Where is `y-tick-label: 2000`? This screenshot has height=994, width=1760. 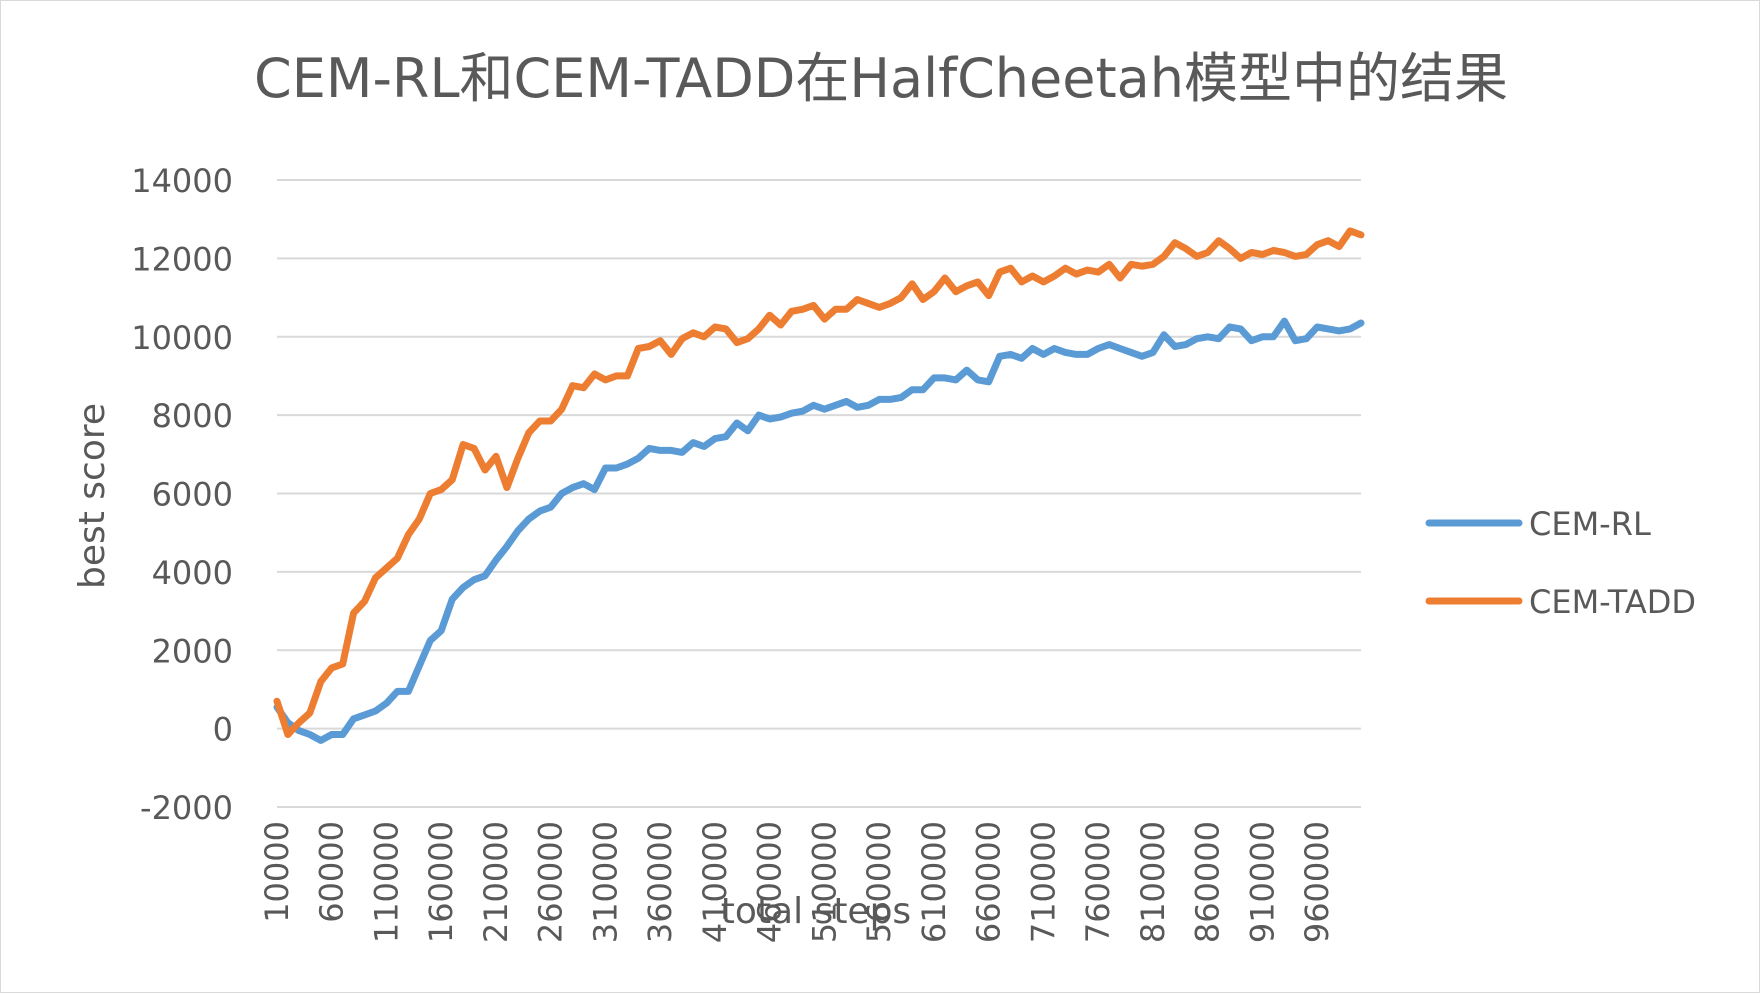 y-tick-label: 2000 is located at coordinates (192, 651).